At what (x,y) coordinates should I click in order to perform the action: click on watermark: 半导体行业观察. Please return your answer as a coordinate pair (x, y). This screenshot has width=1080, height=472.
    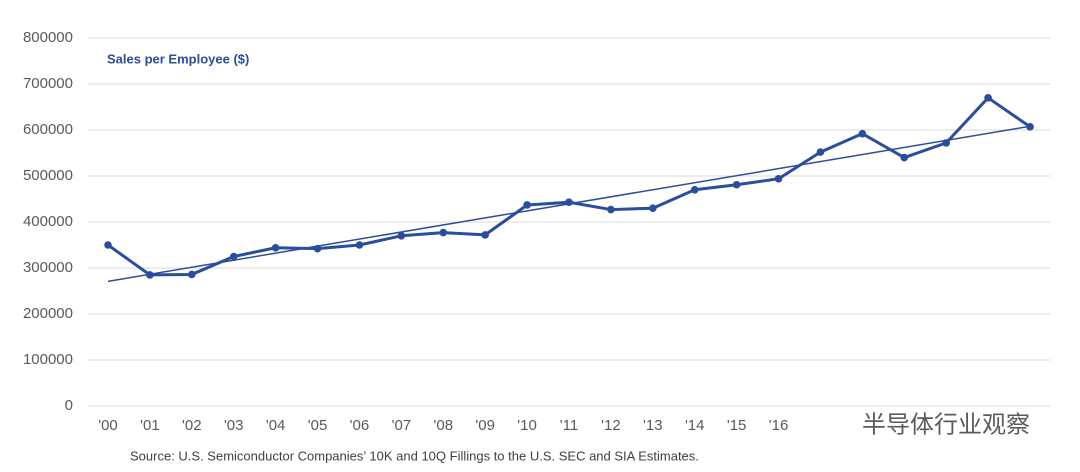
    Looking at the image, I should click on (946, 424).